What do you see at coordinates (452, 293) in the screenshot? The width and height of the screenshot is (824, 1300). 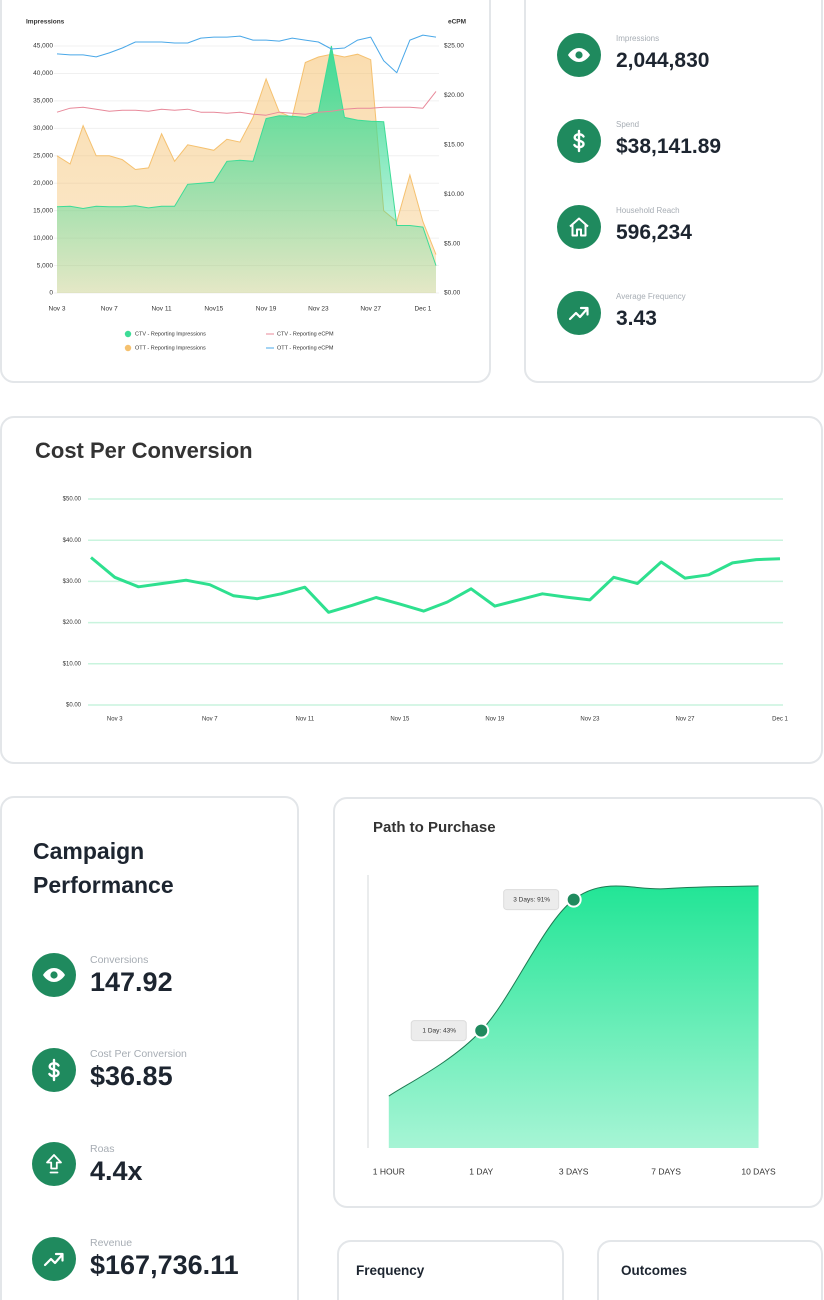 I see `y2-tick-label: $0.00` at bounding box center [452, 293].